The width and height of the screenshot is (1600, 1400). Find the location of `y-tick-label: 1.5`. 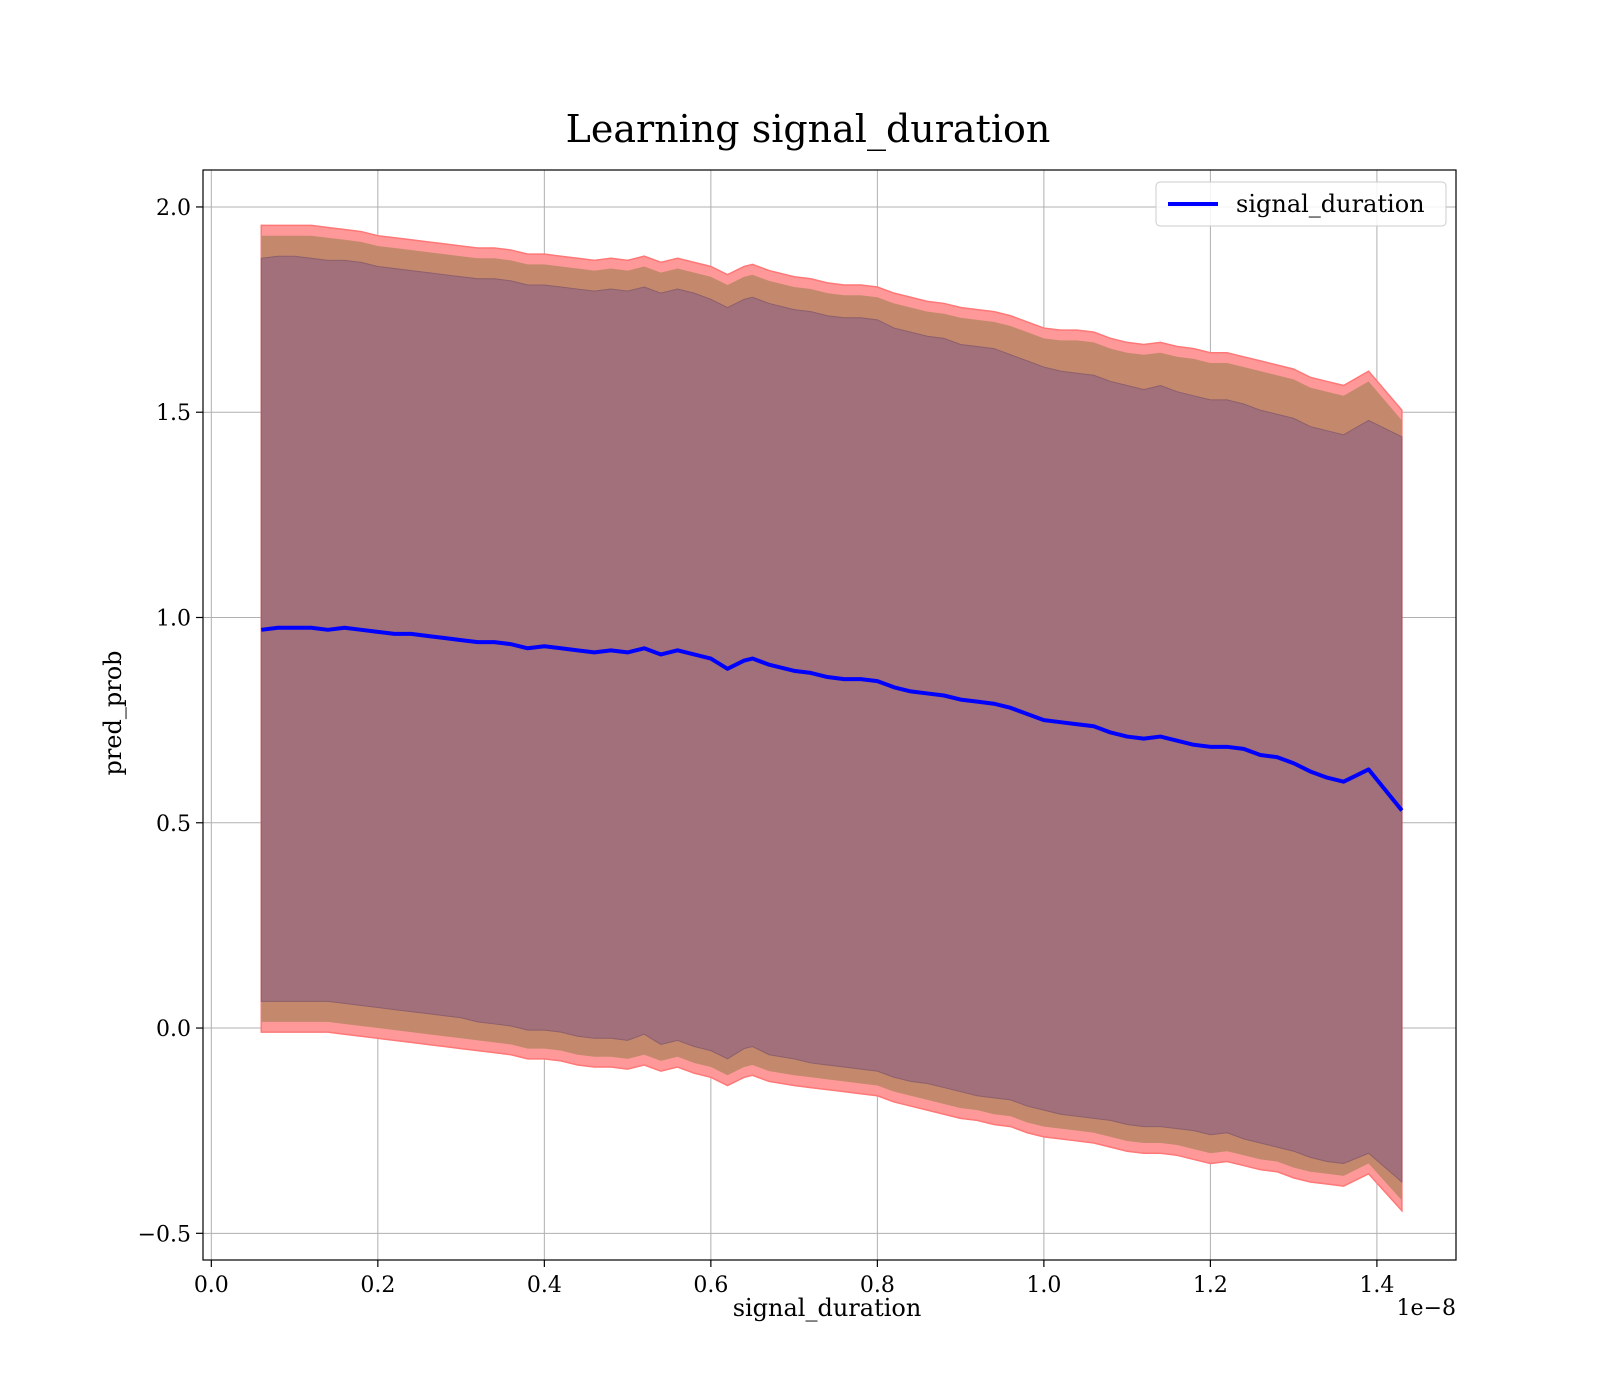

y-tick-label: 1.5 is located at coordinates (173, 413).